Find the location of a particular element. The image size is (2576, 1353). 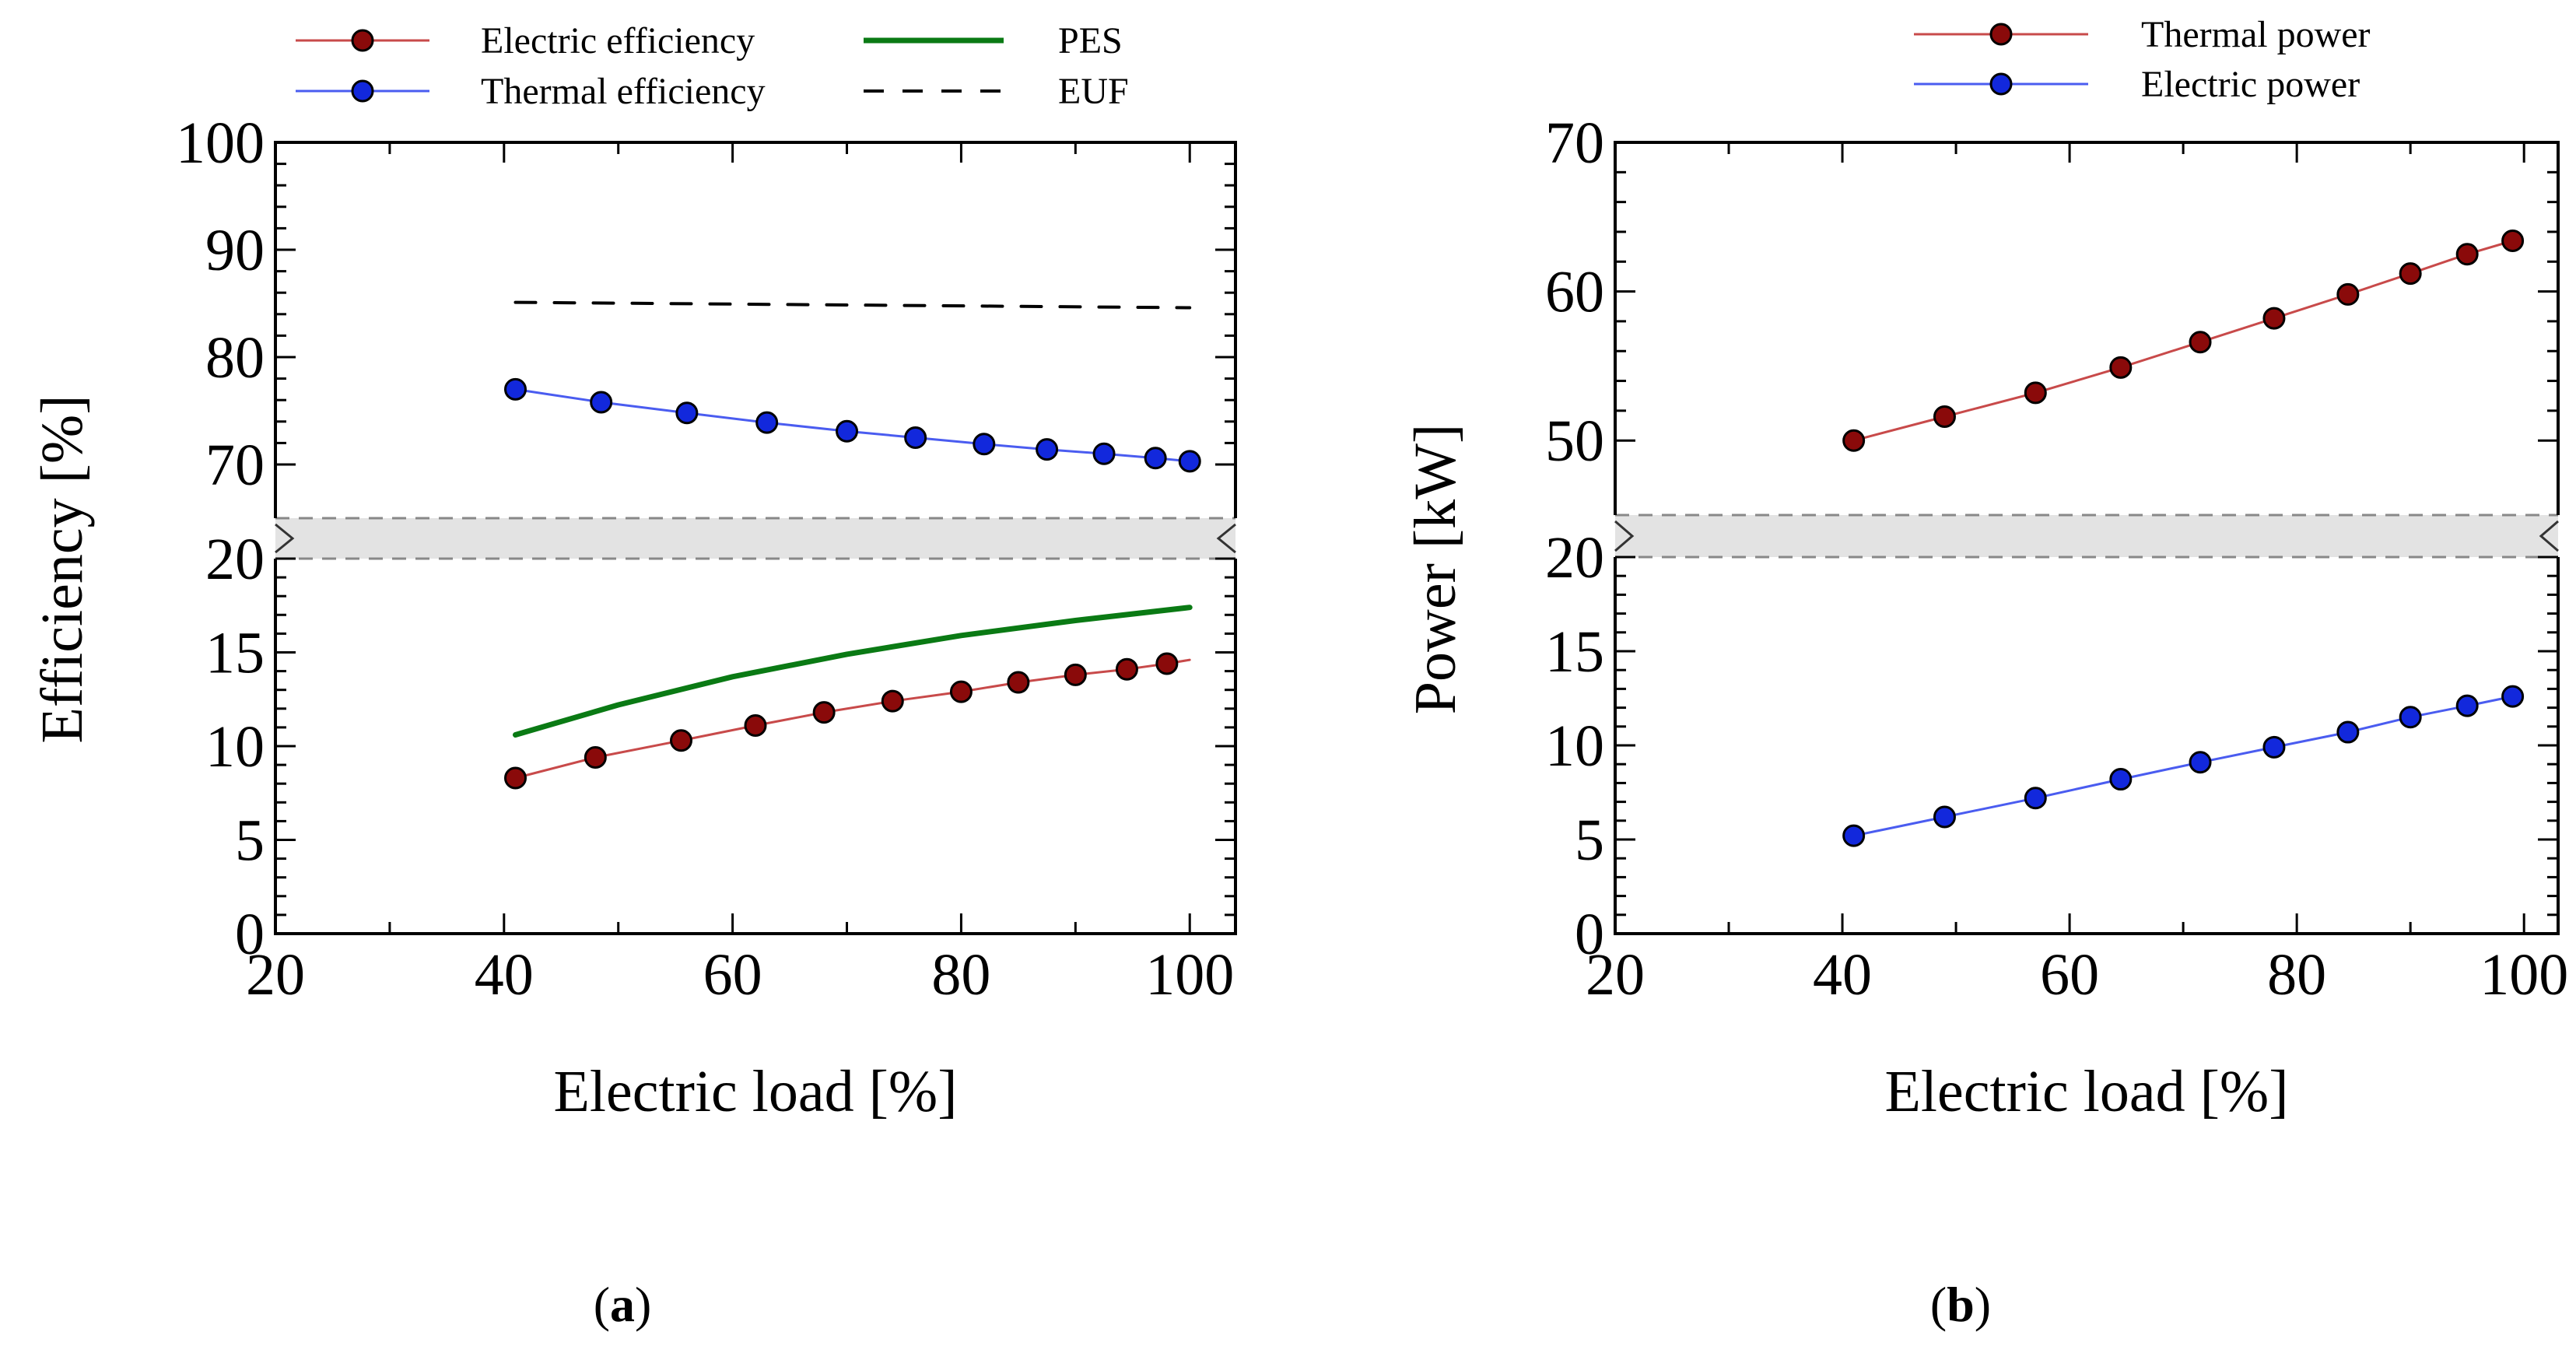

legend-label: EUF is located at coordinates (1093, 91).